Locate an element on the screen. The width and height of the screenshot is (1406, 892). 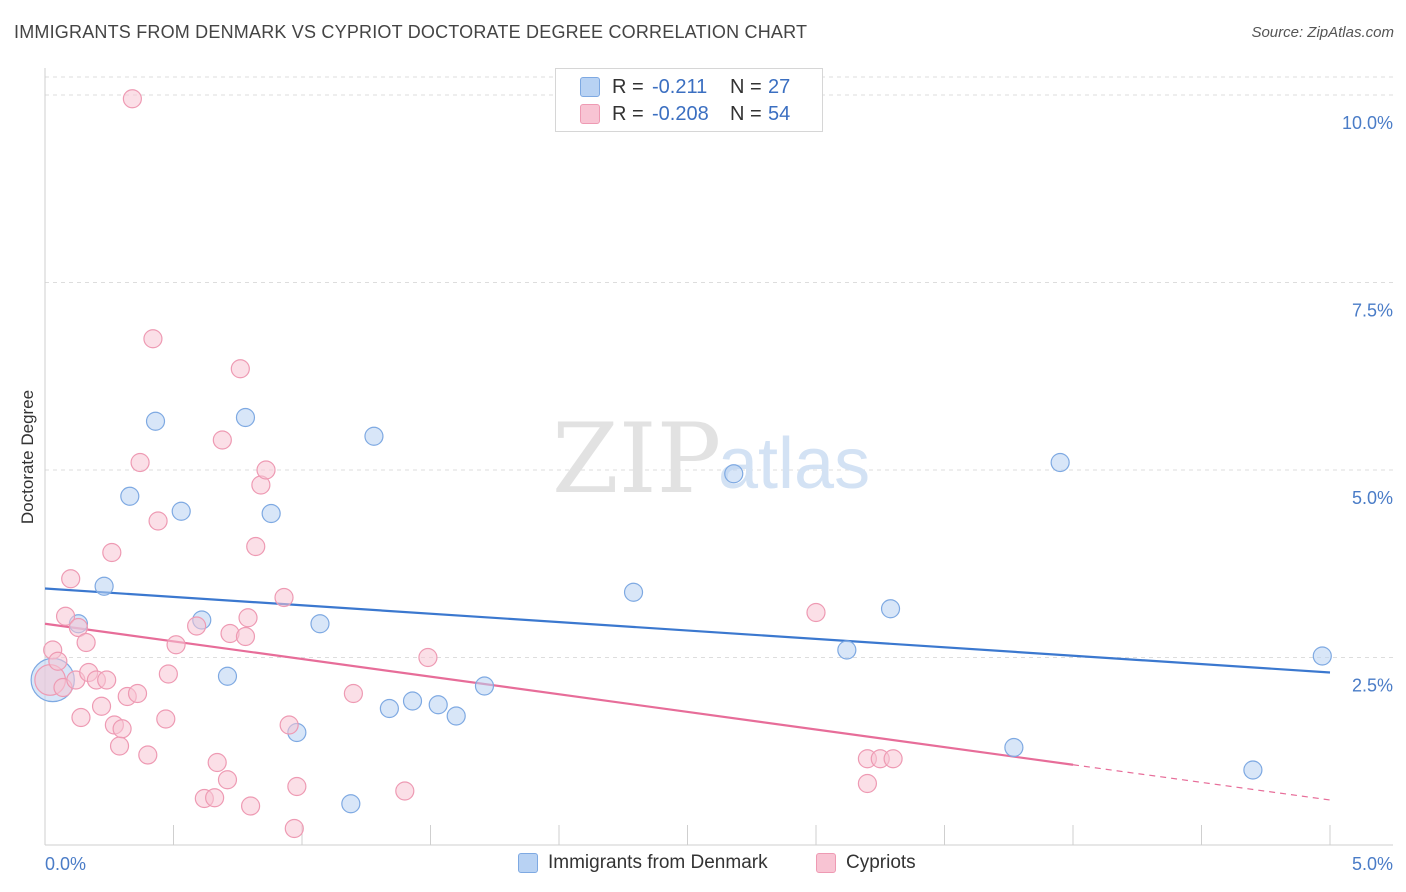
trend-line-denmark is located at coordinates (687, 630).